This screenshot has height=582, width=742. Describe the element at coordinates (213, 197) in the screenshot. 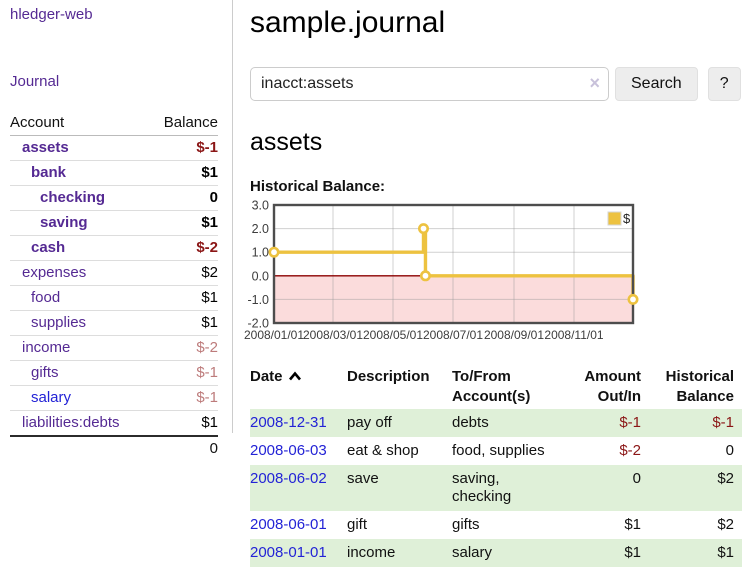

I see `account-balance: 0` at that location.